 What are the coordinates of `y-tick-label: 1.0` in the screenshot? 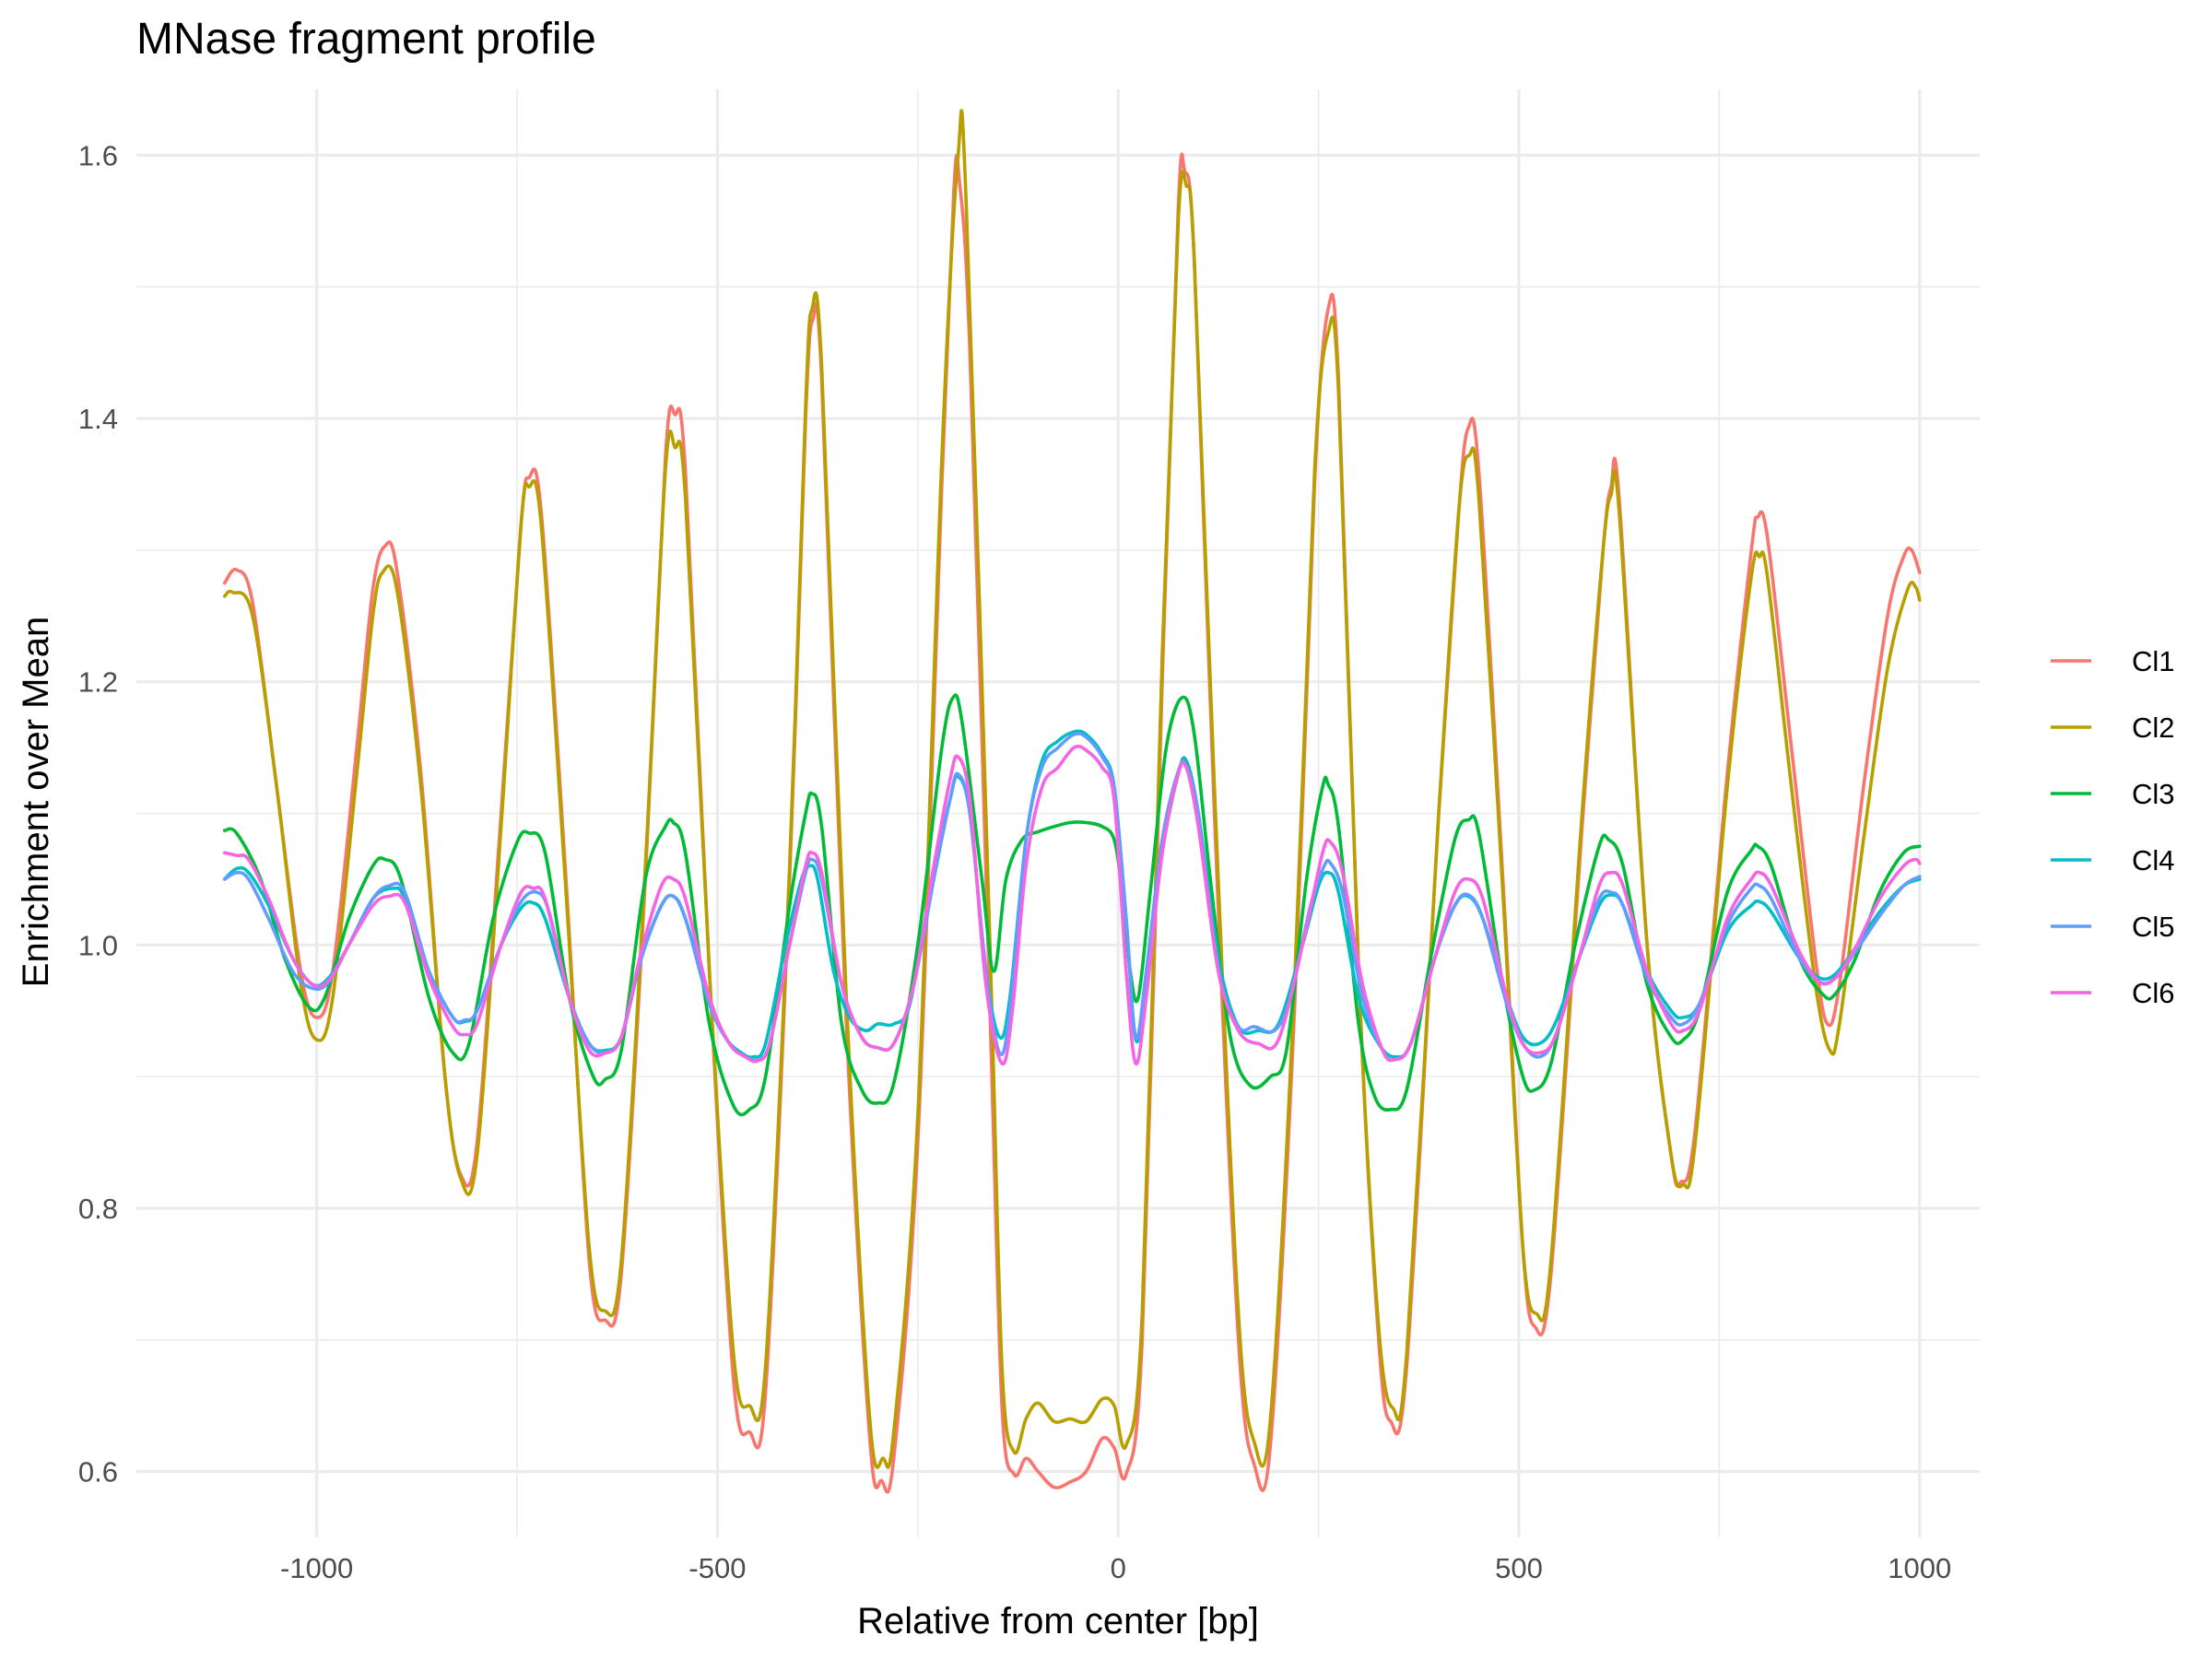 It's located at (98, 945).